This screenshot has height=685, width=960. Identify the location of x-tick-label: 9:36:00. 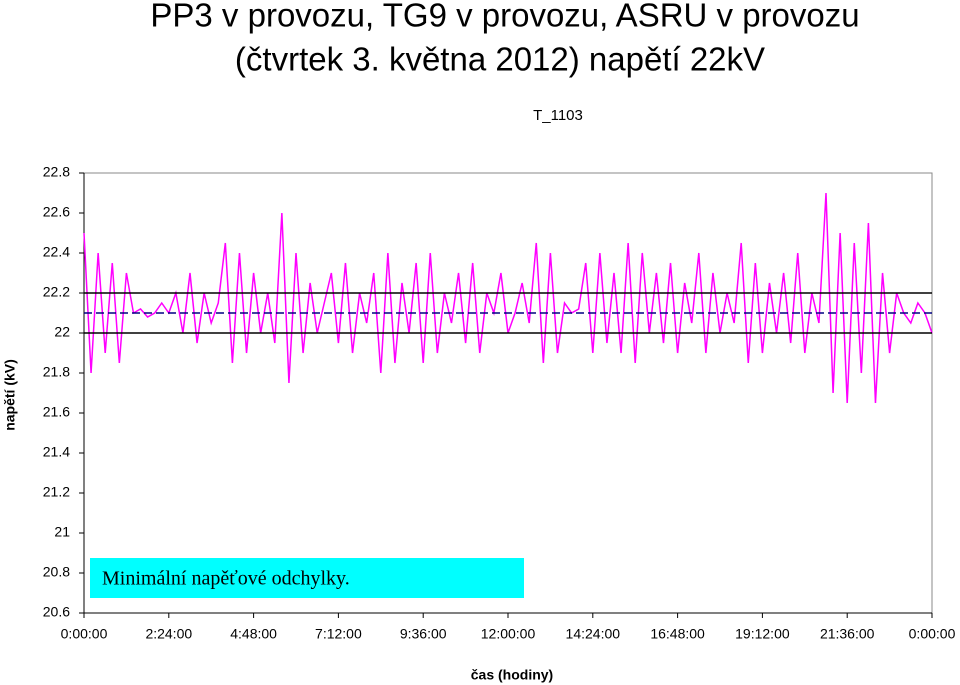
(423, 634).